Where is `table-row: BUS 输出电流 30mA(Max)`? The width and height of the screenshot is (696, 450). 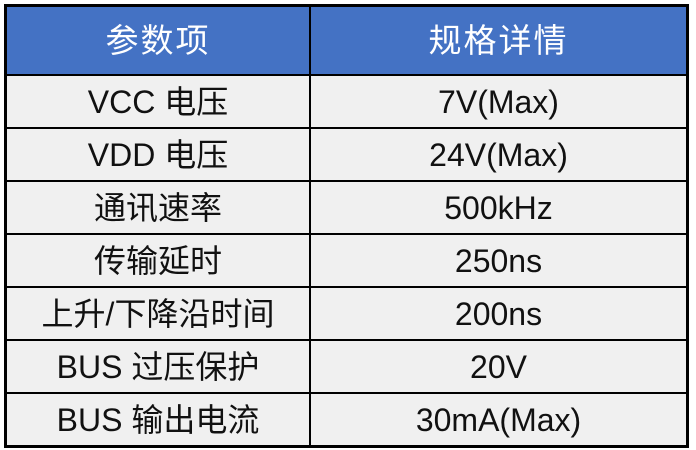
table-row: BUS 输出电流 30mA(Max) is located at coordinates (346, 419).